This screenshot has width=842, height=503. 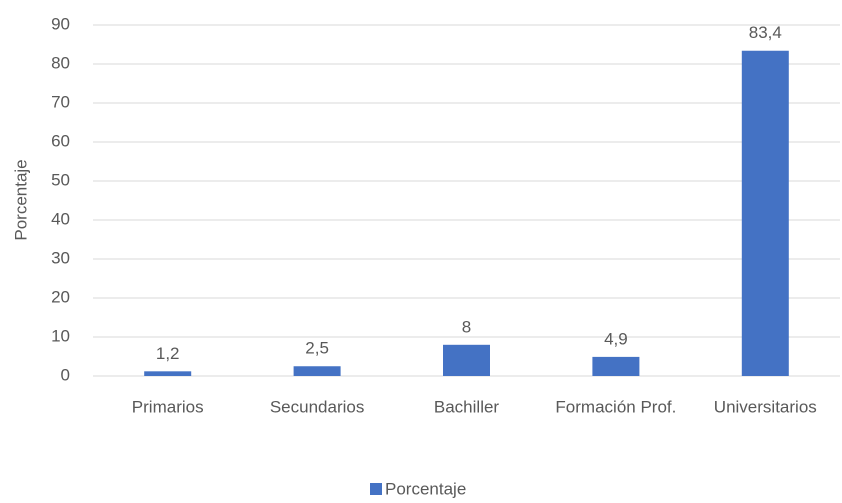 I want to click on x-tick-label: Bachiller, so click(x=467, y=406).